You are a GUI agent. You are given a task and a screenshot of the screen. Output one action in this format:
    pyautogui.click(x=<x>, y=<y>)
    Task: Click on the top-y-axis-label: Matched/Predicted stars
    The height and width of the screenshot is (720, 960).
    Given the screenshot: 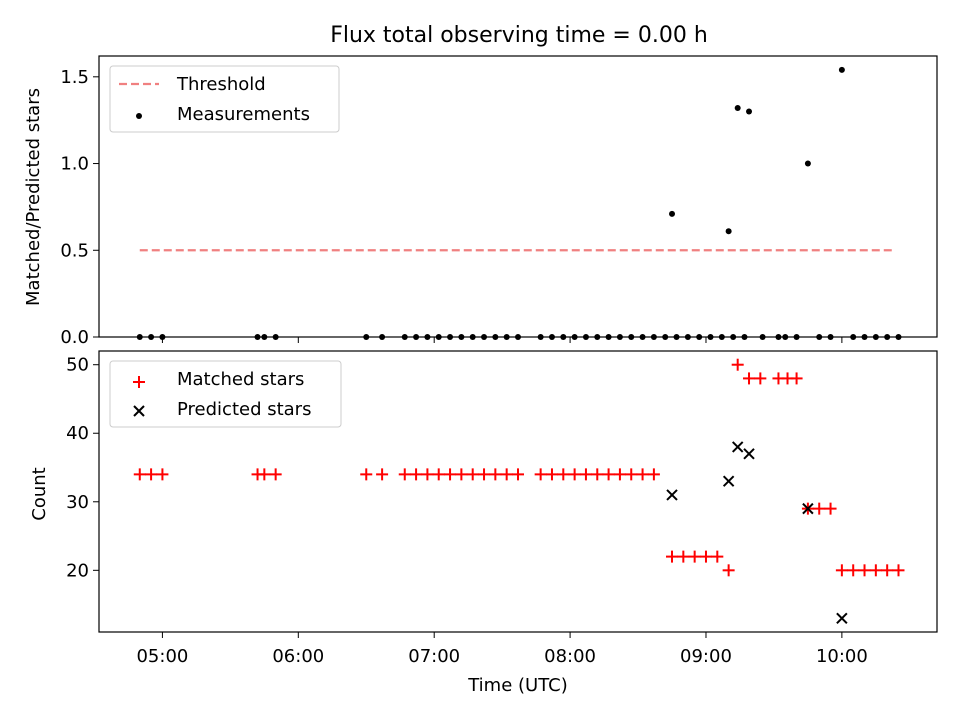 What is the action you would take?
    pyautogui.click(x=33, y=197)
    